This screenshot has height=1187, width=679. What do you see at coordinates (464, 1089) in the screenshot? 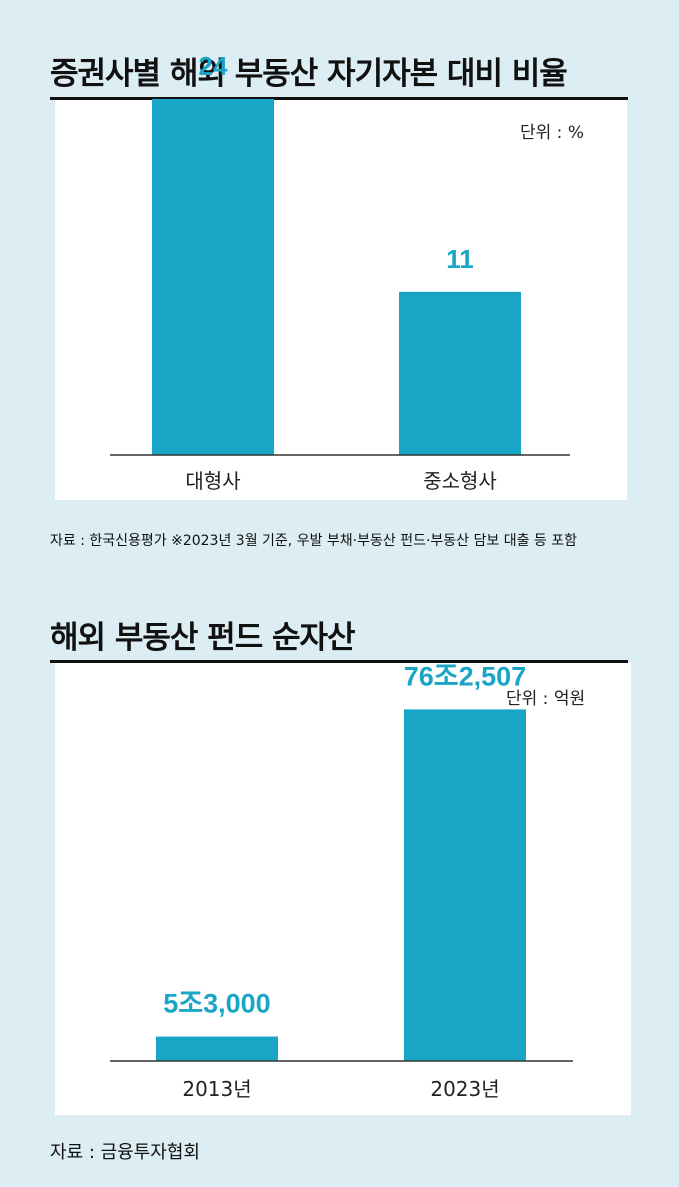
I see `chart2-category-label-2: 2023년` at bounding box center [464, 1089].